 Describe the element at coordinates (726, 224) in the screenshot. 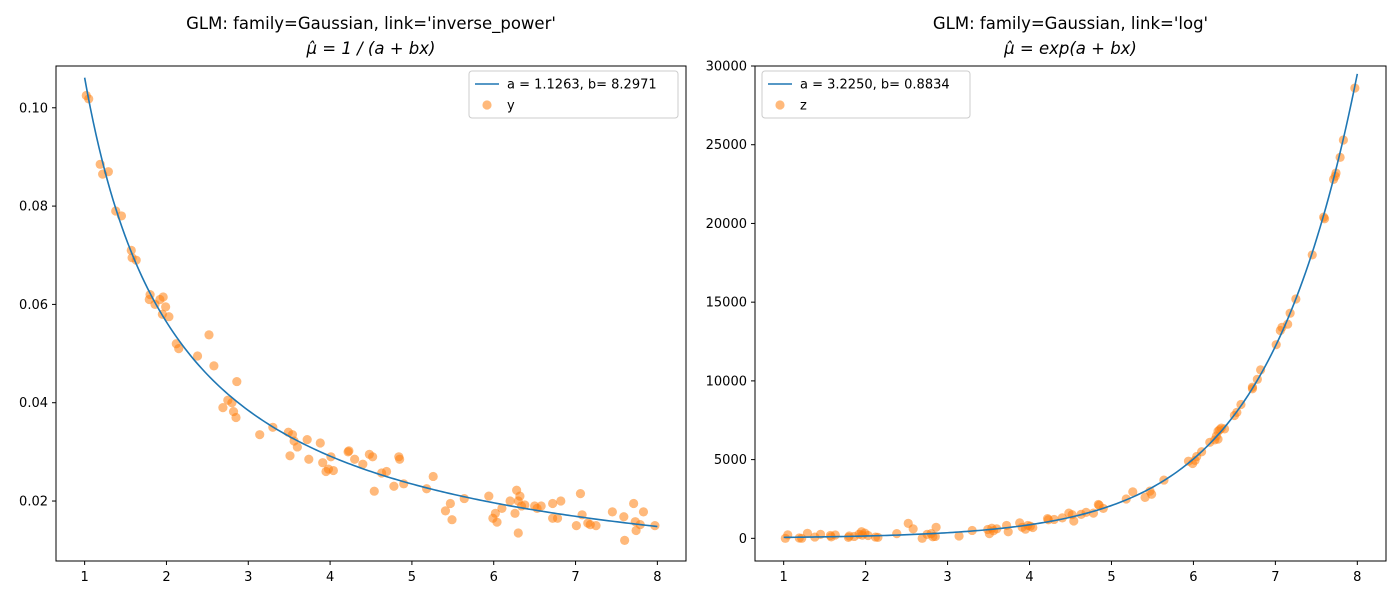

I see `y-tick-label: 20000` at that location.